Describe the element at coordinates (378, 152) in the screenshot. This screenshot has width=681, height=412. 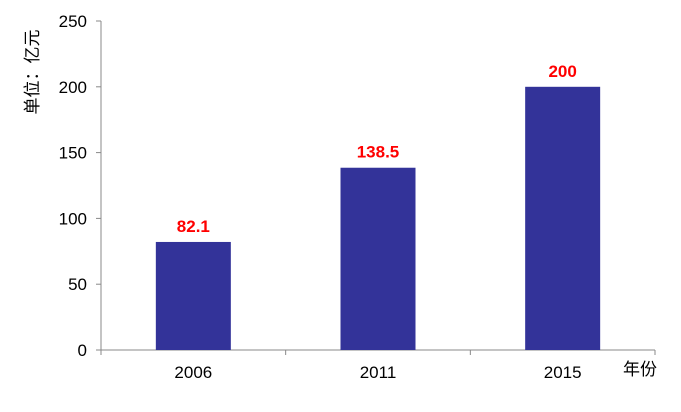
I see `data-label: 138.5` at that location.